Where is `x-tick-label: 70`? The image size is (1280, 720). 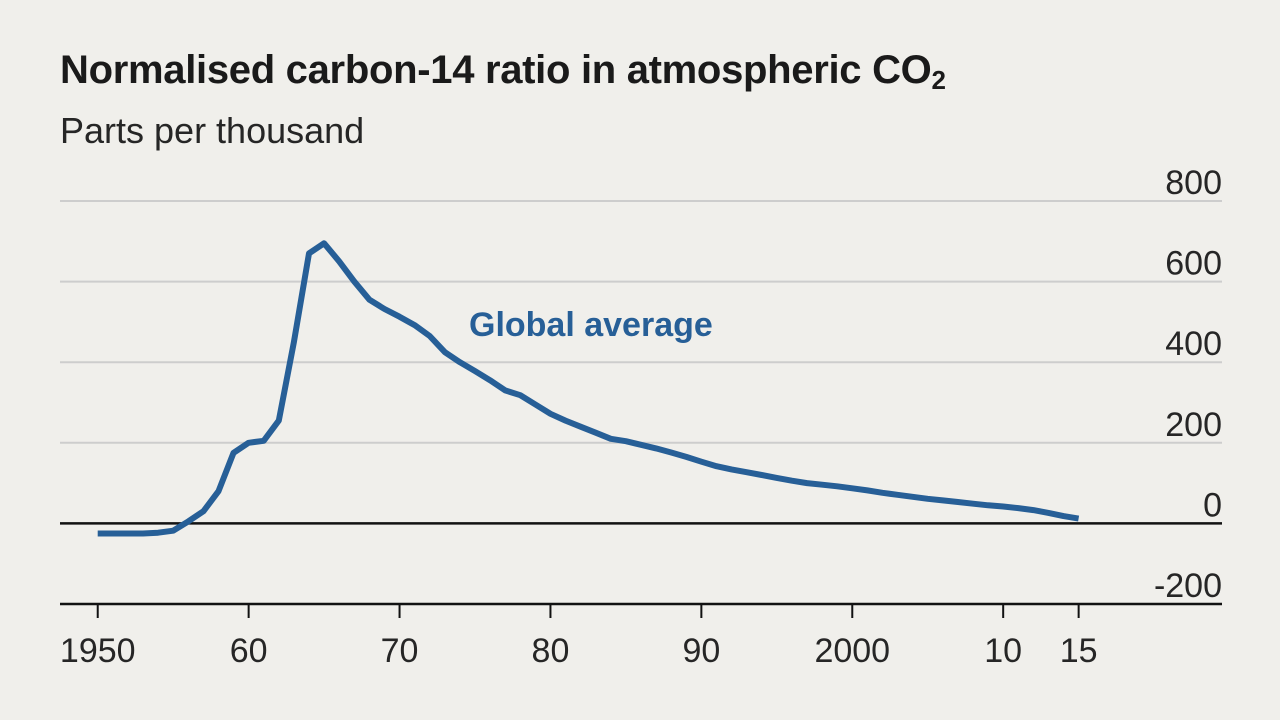
x-tick-label: 70 is located at coordinates (400, 651).